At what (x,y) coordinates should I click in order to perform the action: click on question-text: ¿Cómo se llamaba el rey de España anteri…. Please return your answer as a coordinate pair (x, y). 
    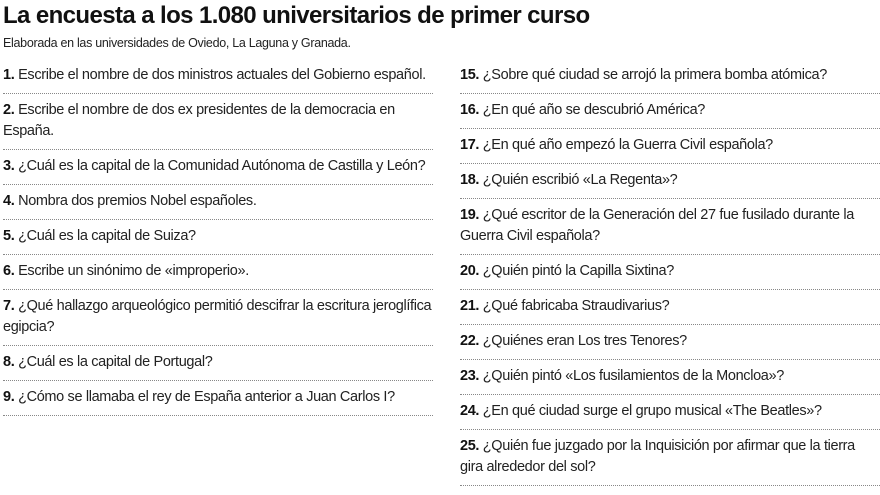
    Looking at the image, I should click on (206, 397).